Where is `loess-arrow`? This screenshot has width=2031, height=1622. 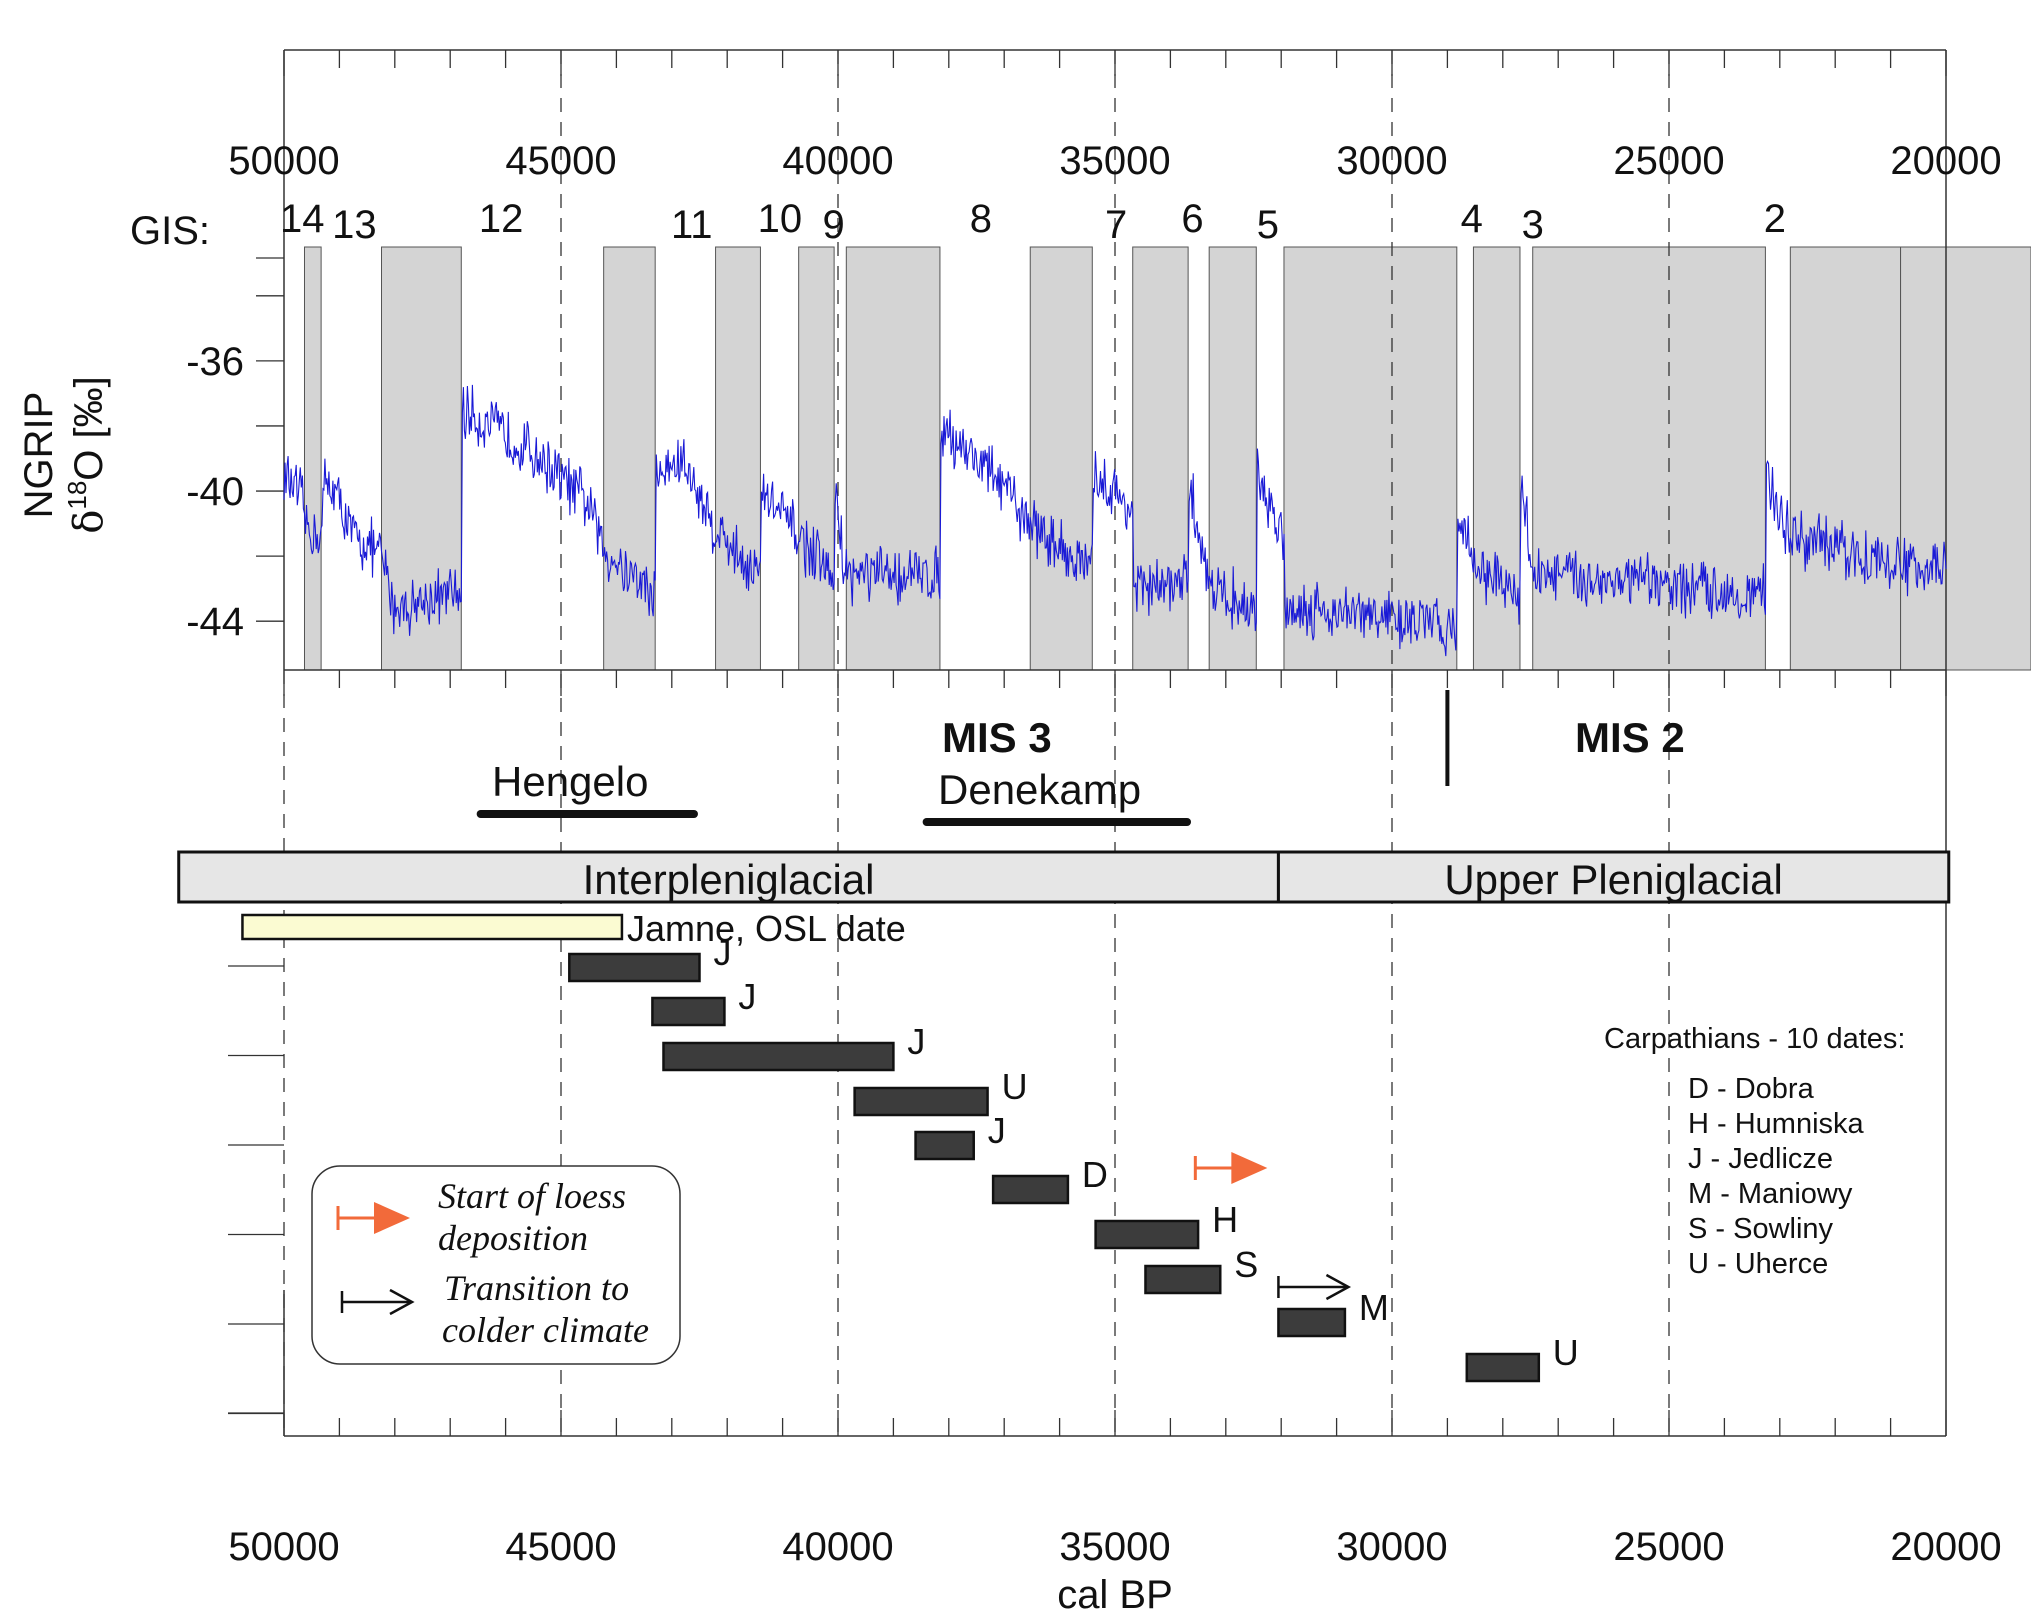 loess-arrow is located at coordinates (1230, 1168).